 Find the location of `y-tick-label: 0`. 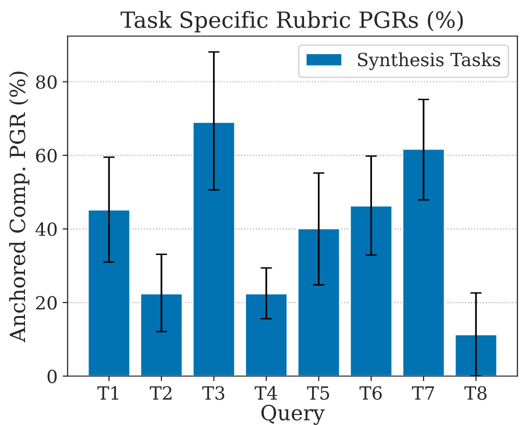

y-tick-label: 0 is located at coordinates (52, 377).